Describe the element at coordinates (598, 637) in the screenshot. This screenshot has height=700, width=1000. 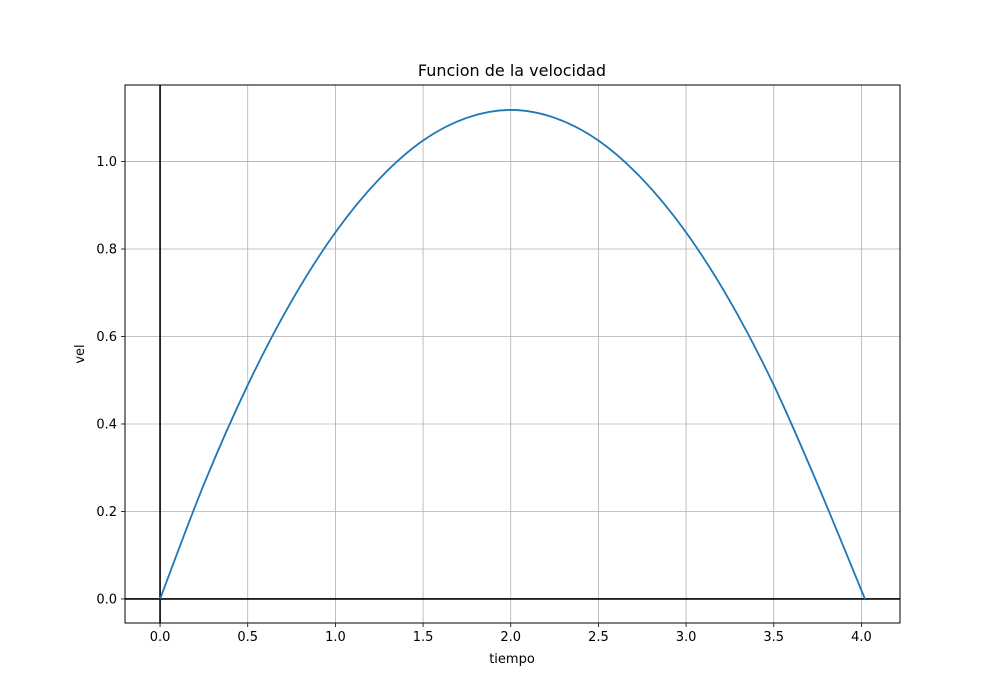
I see `x-tick-label: 2.5` at that location.